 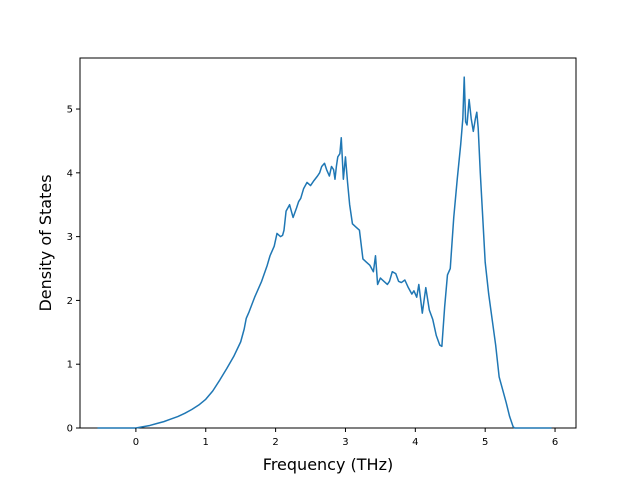 What do you see at coordinates (70, 365) in the screenshot?
I see `y-tick-label: 1` at bounding box center [70, 365].